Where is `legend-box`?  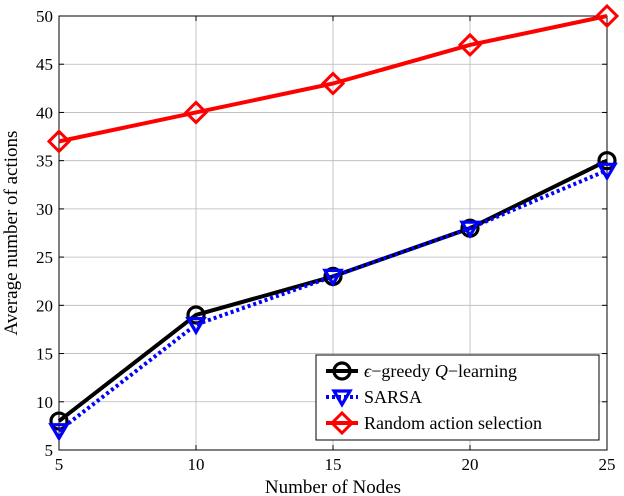
legend-box is located at coordinates (457, 397).